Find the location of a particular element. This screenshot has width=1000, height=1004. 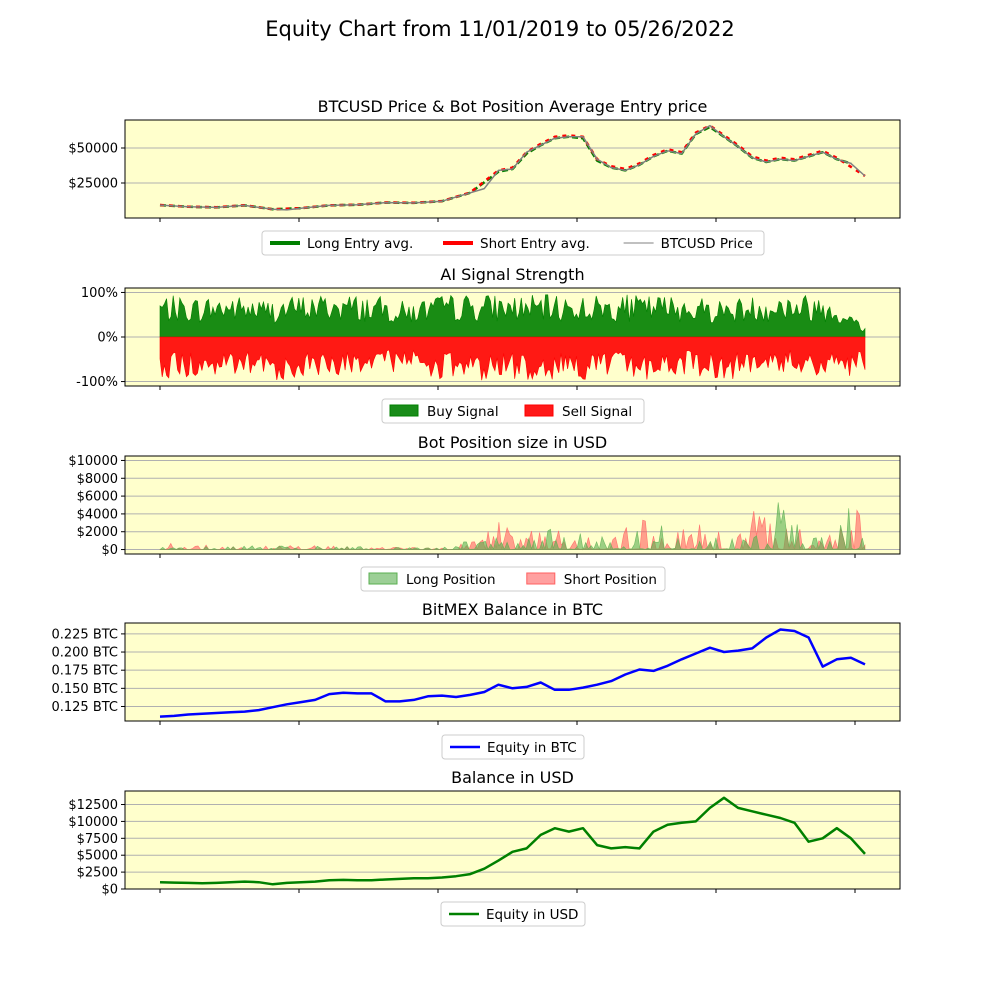

y-tick-label: $6000 is located at coordinates (97, 497).